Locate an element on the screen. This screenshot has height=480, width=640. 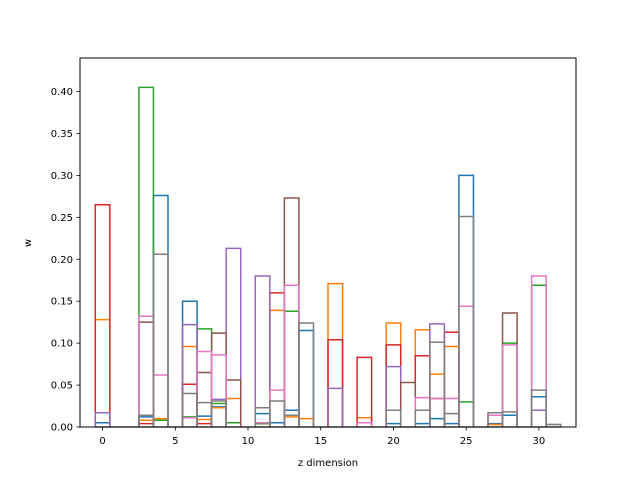
y-tick-label: 0.25 is located at coordinates (62, 218).